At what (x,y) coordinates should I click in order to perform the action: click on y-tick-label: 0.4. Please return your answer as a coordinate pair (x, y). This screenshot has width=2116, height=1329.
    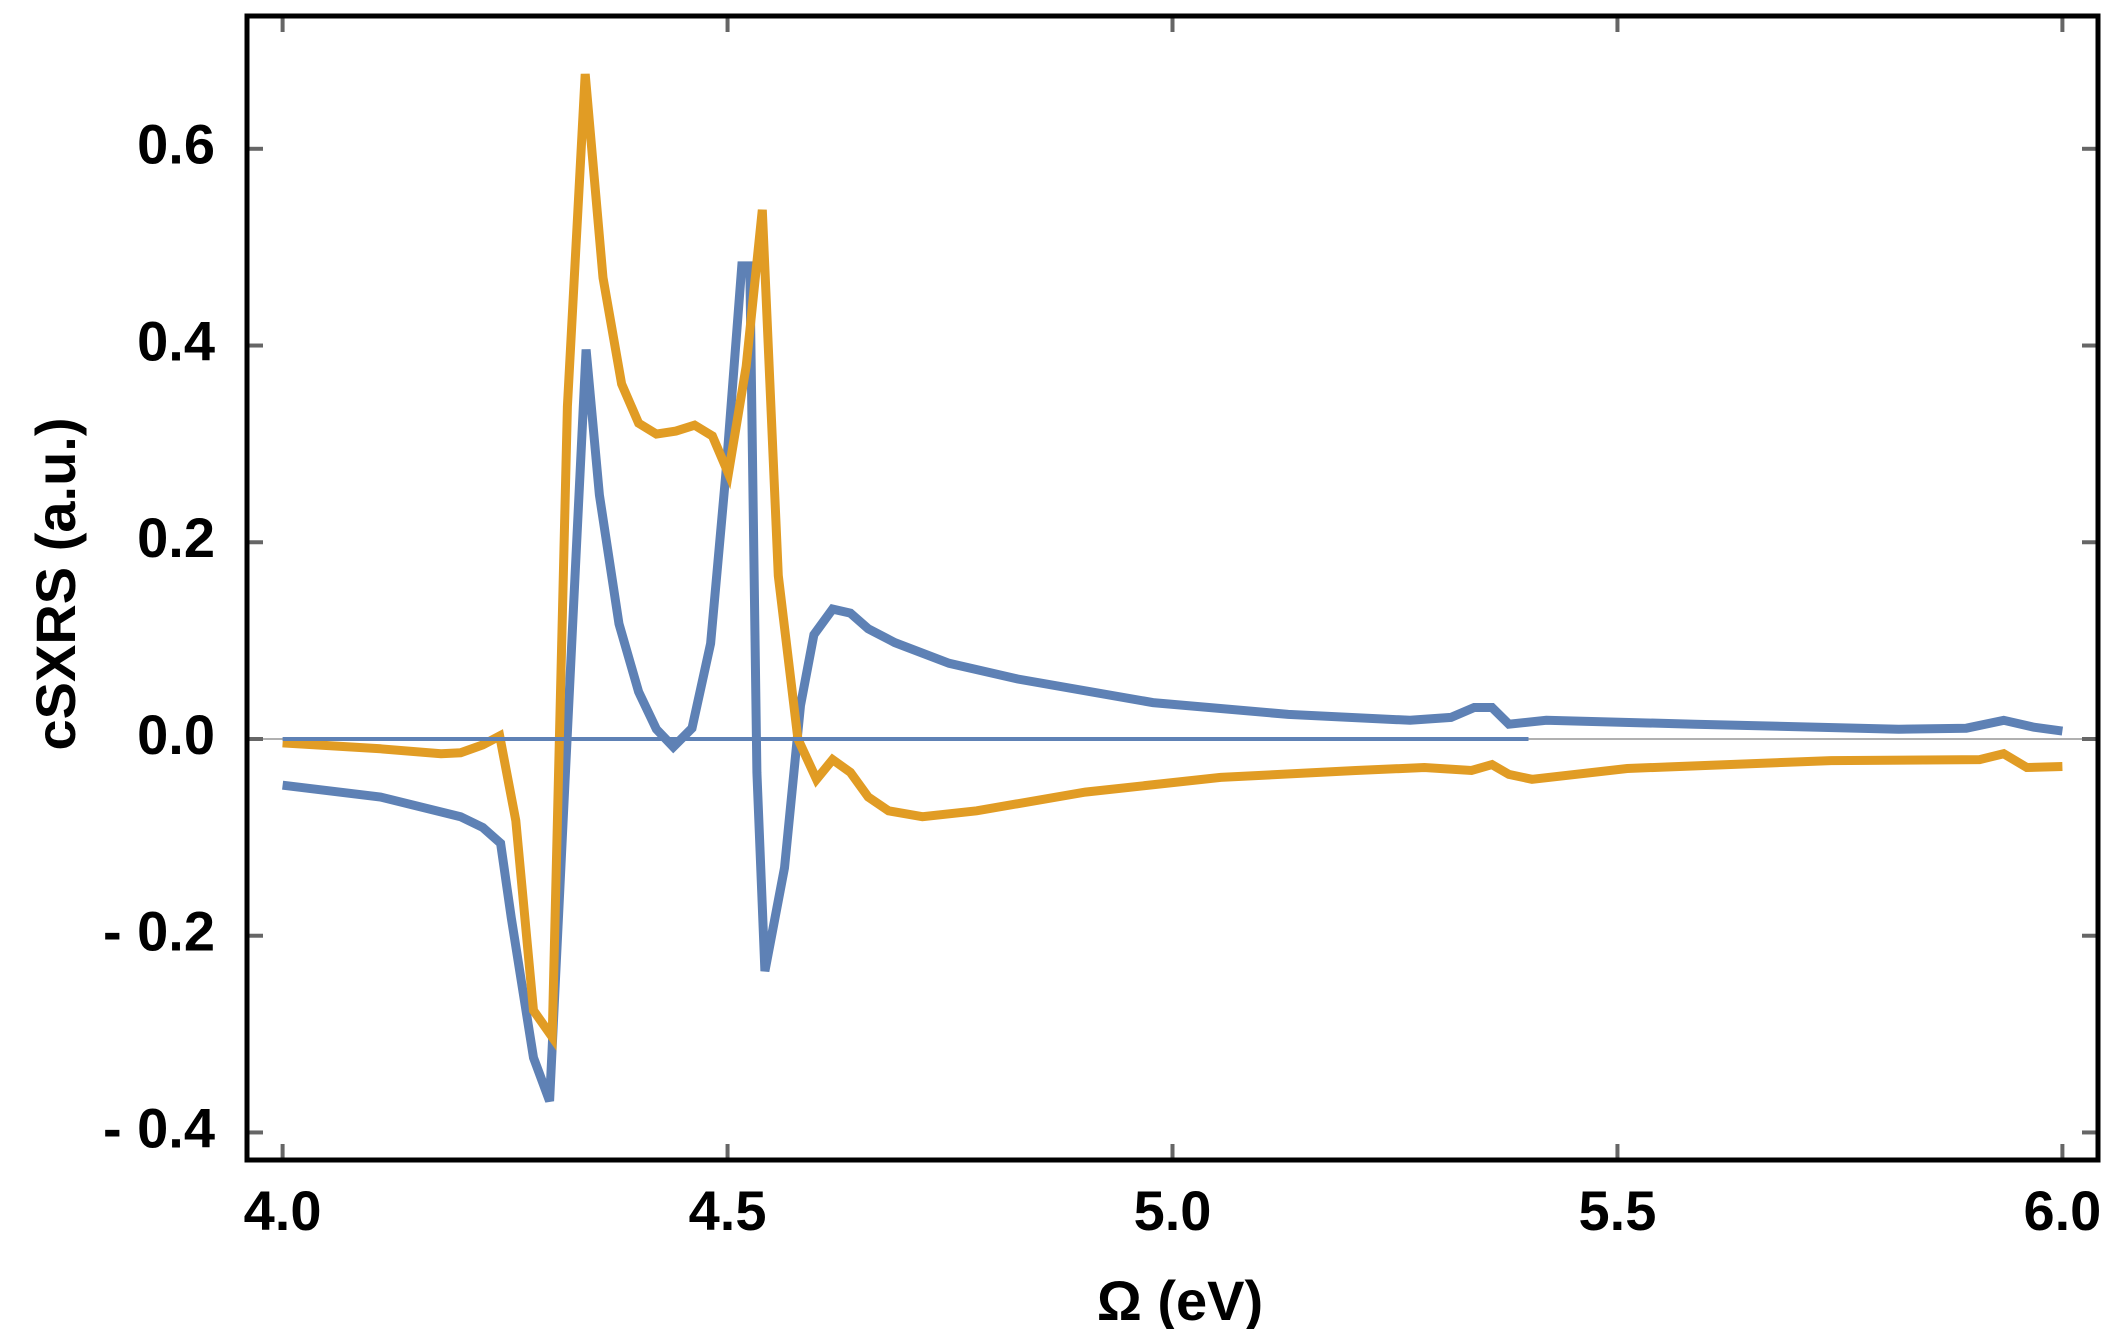
    Looking at the image, I should click on (176, 340).